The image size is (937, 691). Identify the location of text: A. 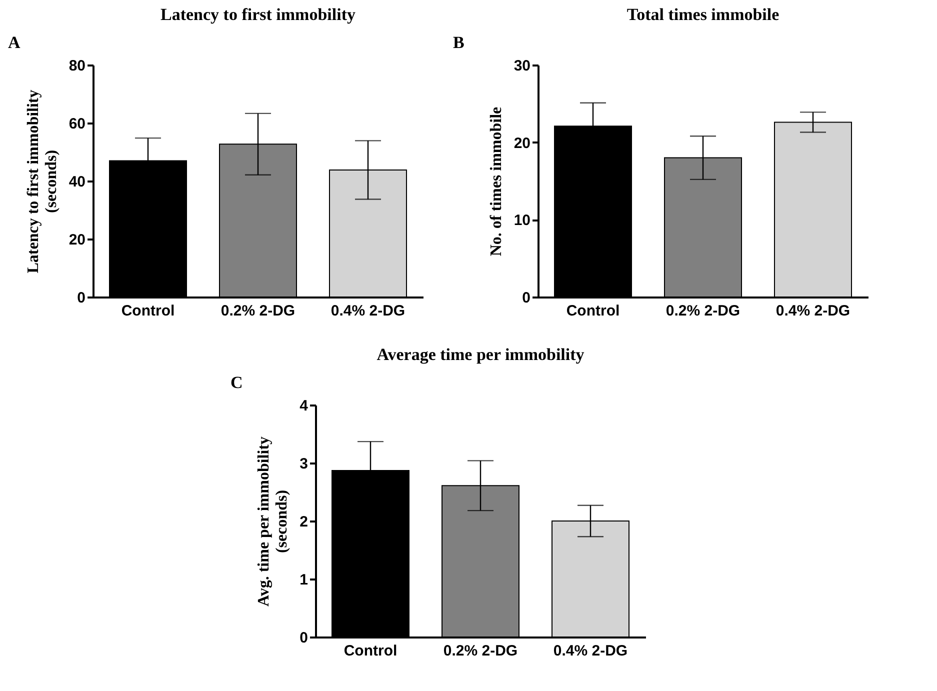
(14, 42).